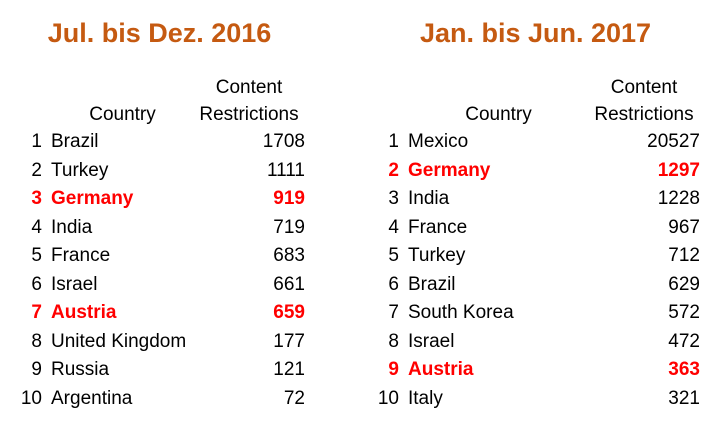 This screenshot has height=432, width=726. I want to click on value-cell: 659, so click(289, 312).